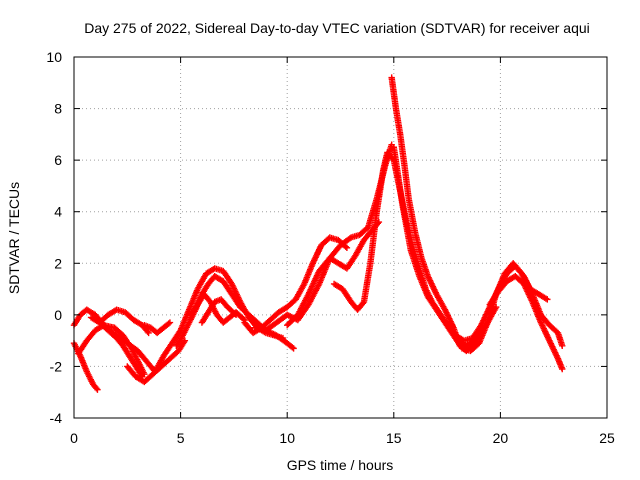 This screenshot has height=480, width=640. What do you see at coordinates (607, 438) in the screenshot?
I see `x-tick-label: 25` at bounding box center [607, 438].